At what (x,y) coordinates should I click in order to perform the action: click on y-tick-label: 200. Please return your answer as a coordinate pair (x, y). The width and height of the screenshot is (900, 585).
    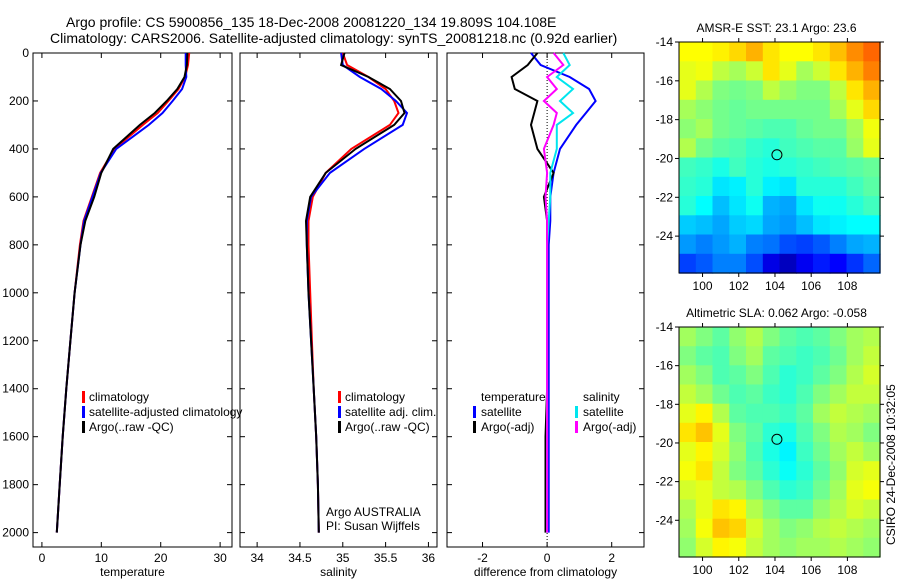
    Looking at the image, I should click on (19, 101).